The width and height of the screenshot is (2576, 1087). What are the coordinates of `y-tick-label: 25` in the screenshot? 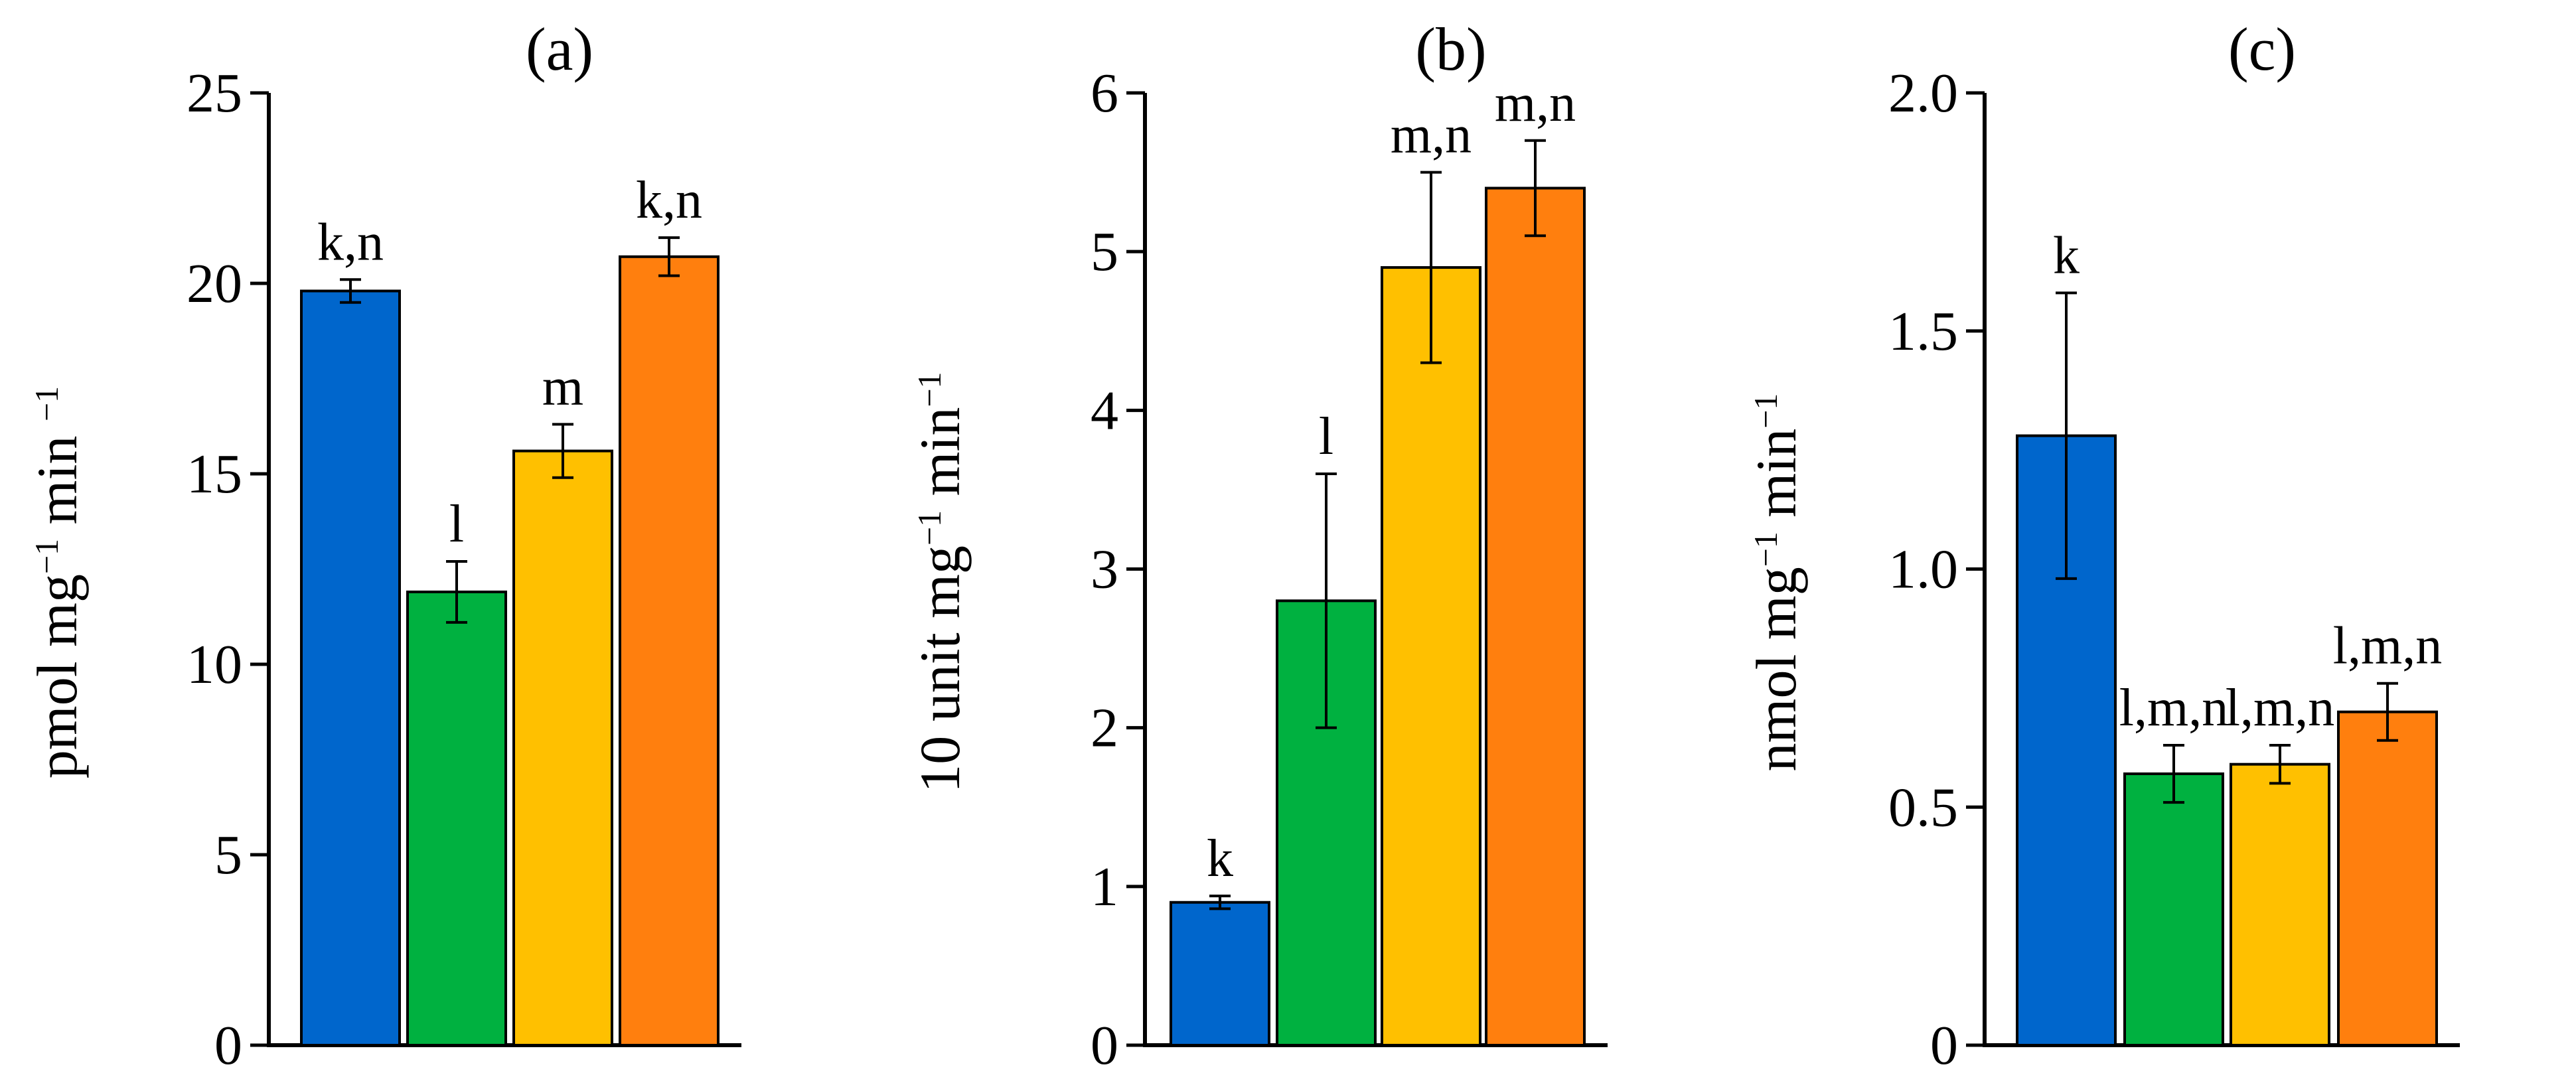 It's located at (215, 93).